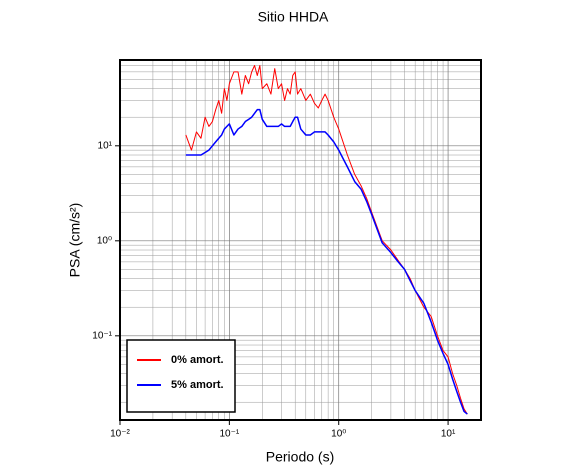 This screenshot has height=475, width=586. I want to click on y-tick-label: 10¹, so click(105, 145).